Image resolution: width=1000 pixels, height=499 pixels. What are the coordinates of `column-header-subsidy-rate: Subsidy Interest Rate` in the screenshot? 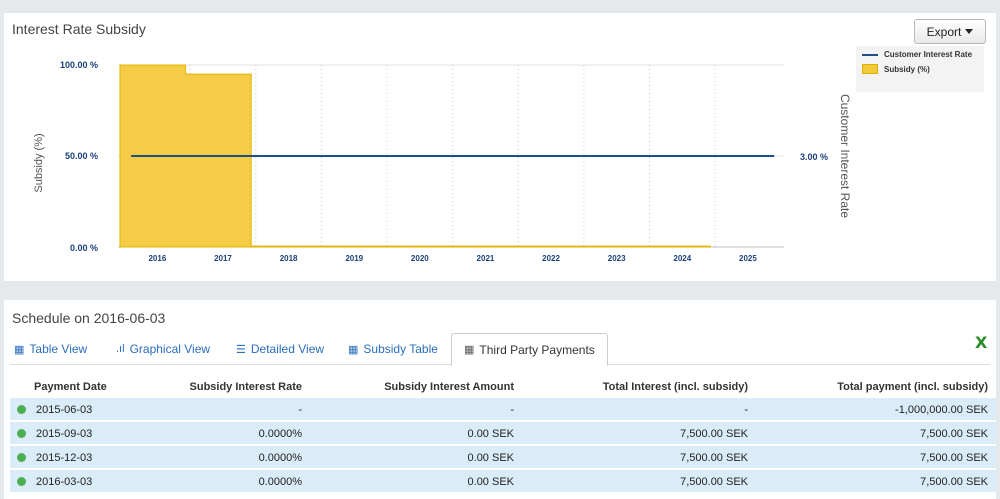 It's located at (245, 387).